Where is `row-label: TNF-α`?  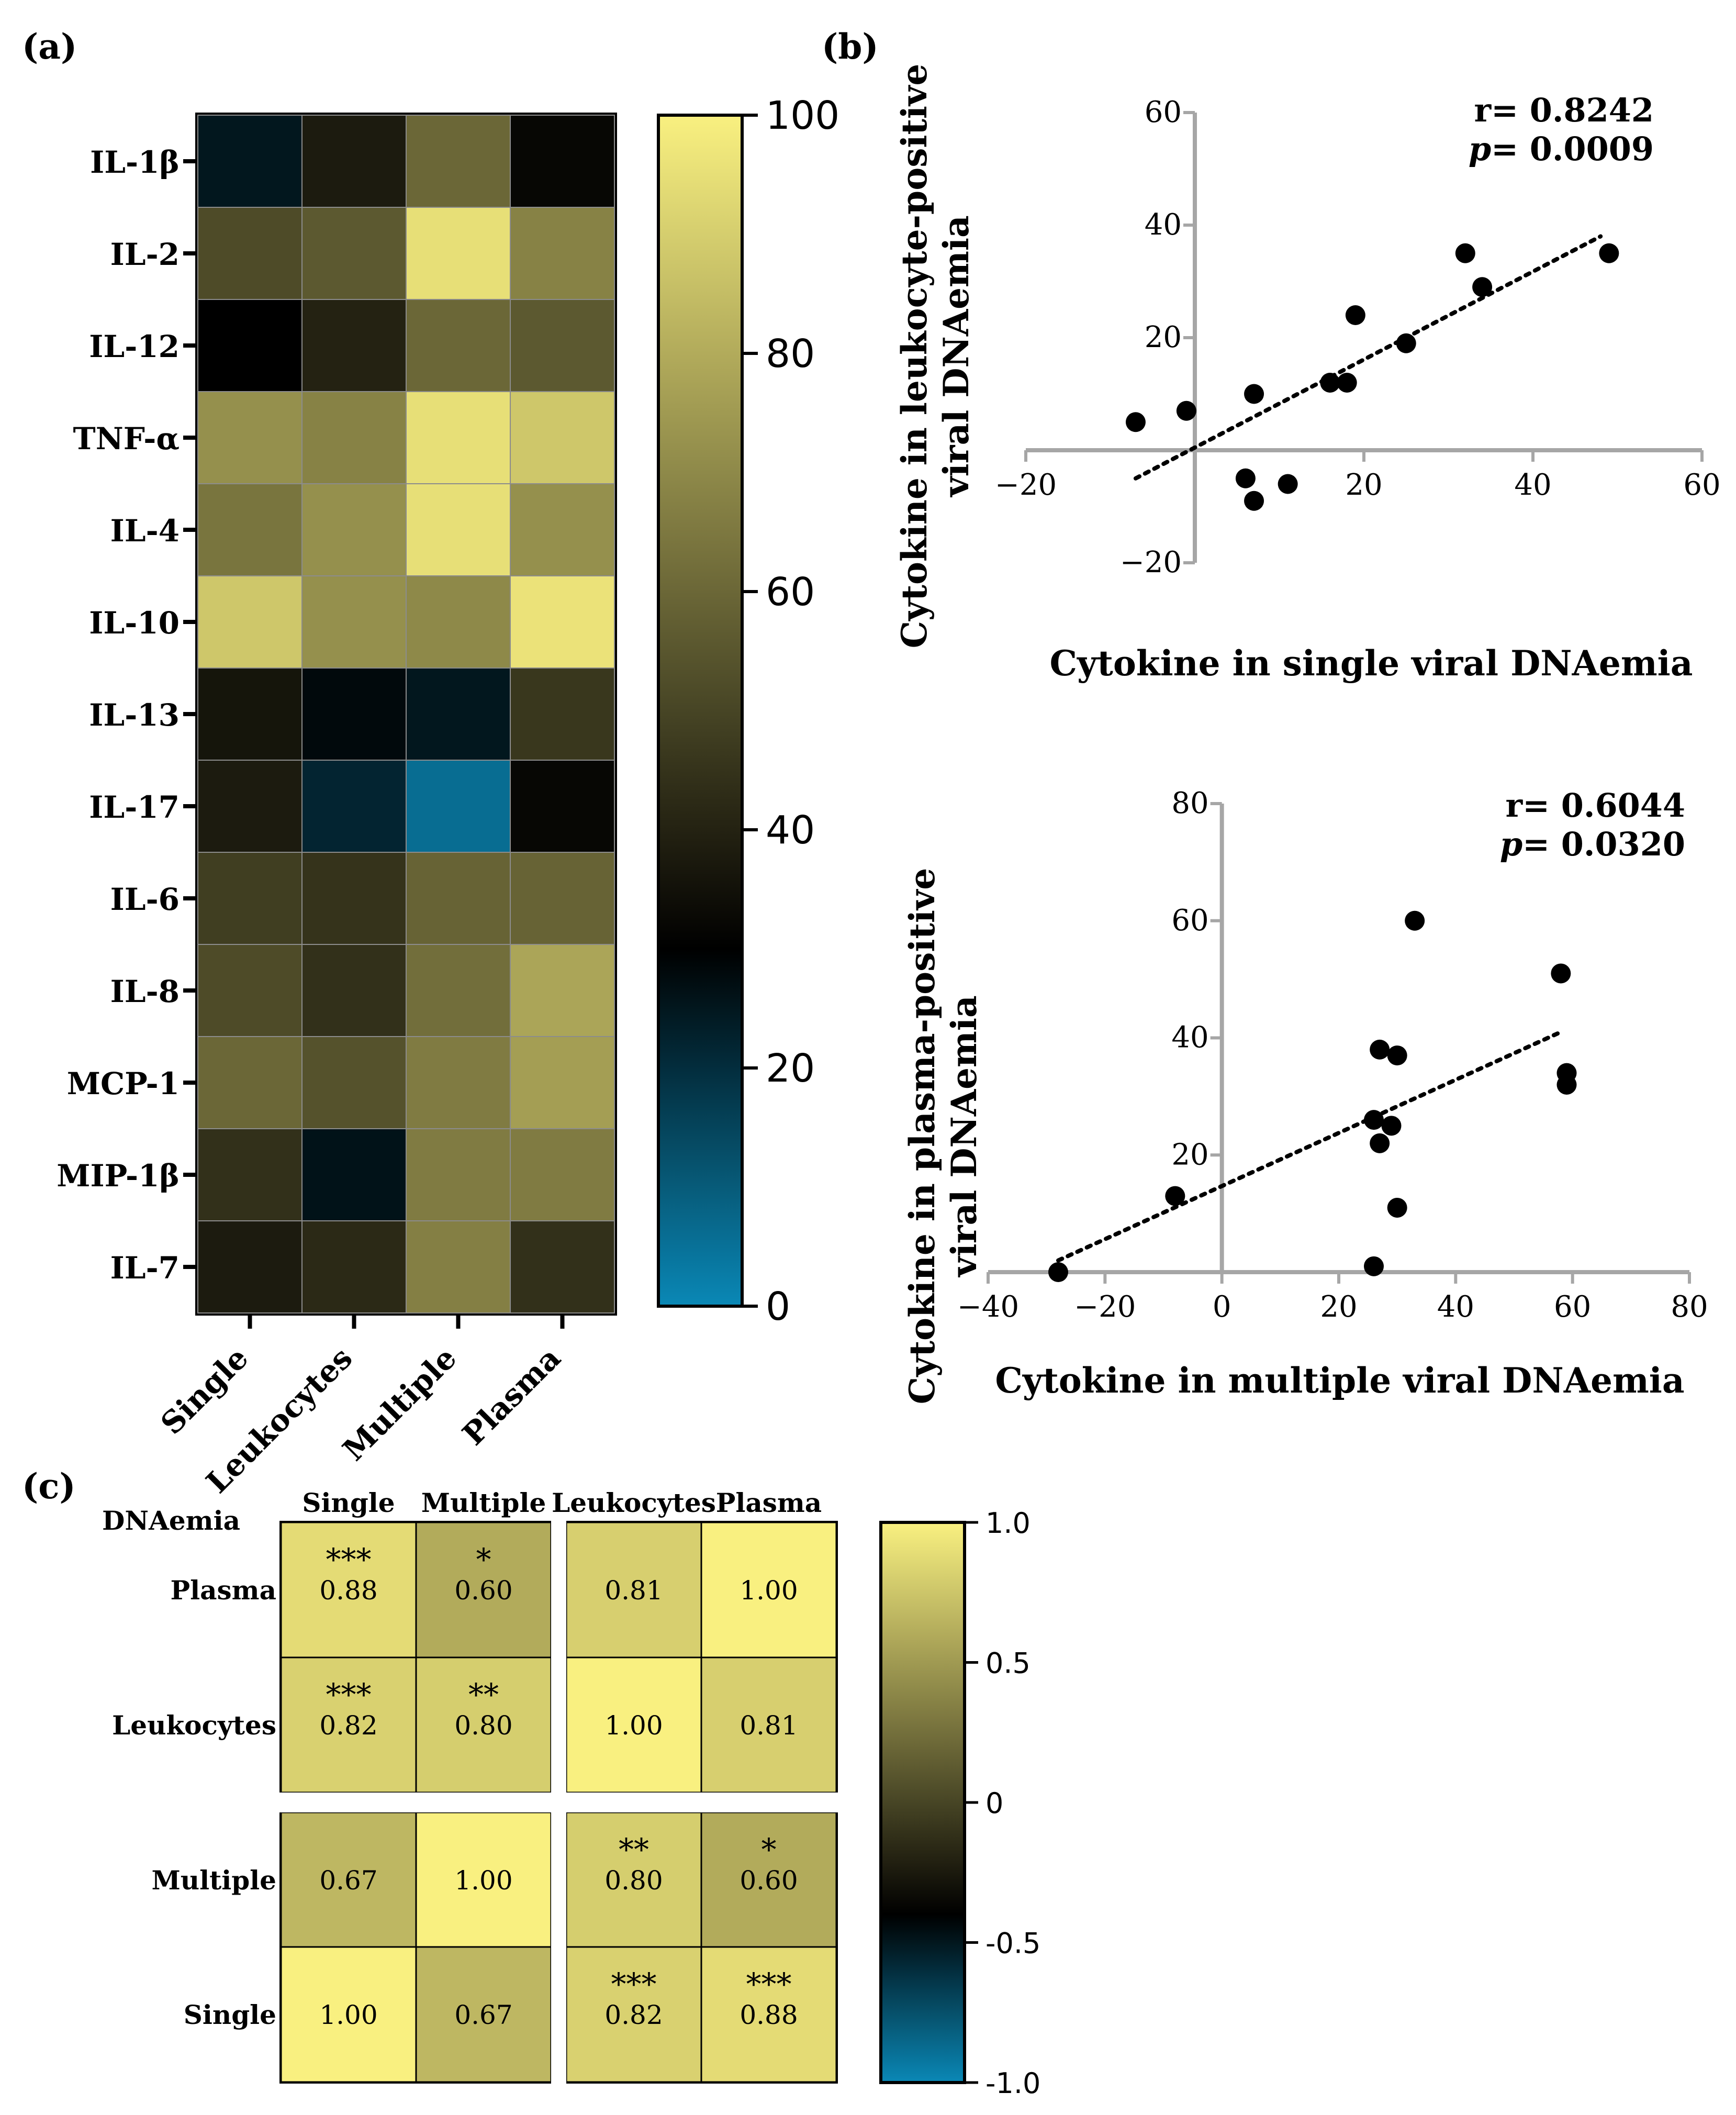
row-label: TNF-α is located at coordinates (126, 439).